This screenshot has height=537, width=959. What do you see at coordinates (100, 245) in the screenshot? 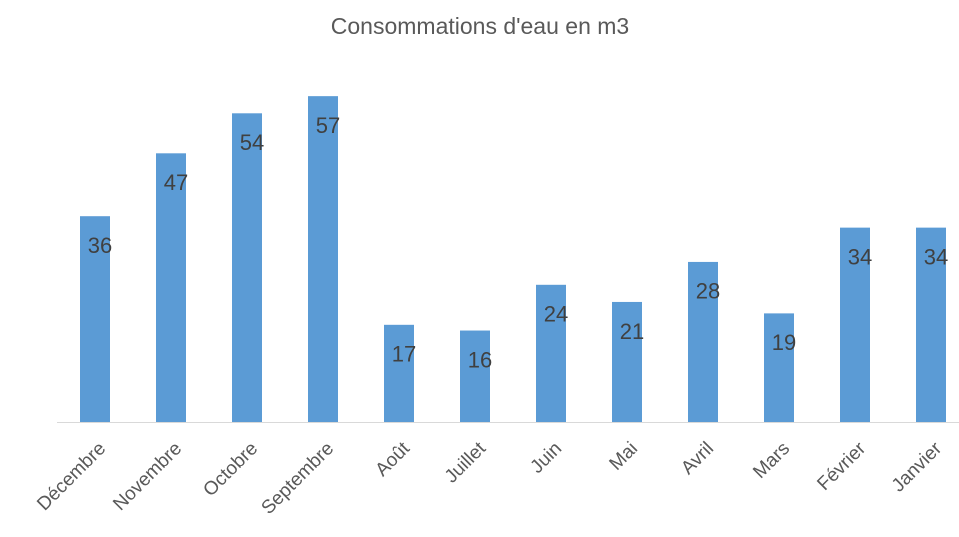
I see `data-label: 36` at bounding box center [100, 245].